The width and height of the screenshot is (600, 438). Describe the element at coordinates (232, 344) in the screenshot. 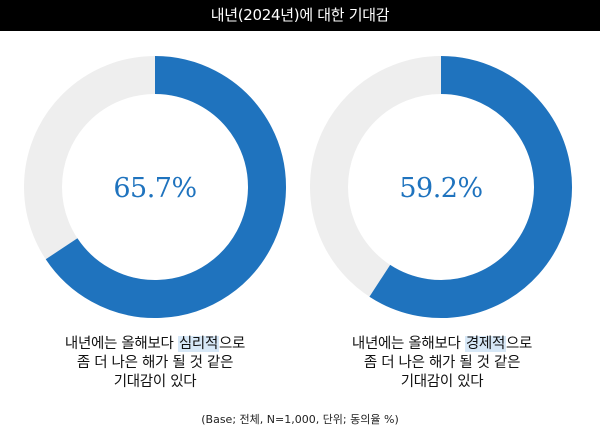

I see `chart-1-caption-text-end: 으로` at that location.